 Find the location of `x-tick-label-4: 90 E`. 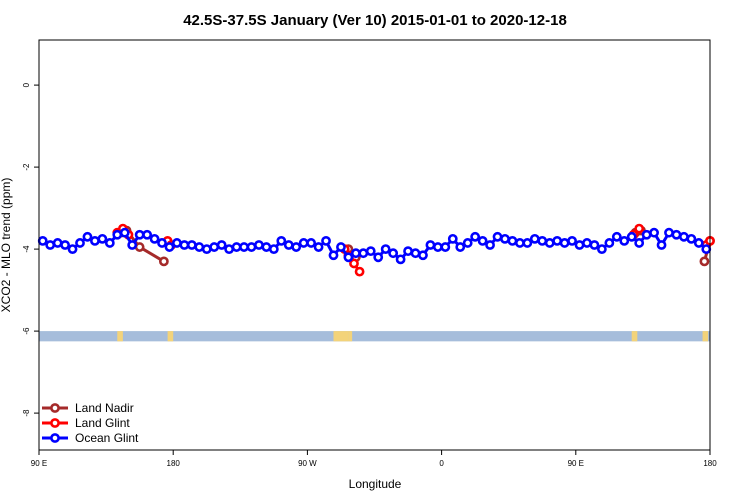

x-tick-label-4: 90 E is located at coordinates (576, 463).